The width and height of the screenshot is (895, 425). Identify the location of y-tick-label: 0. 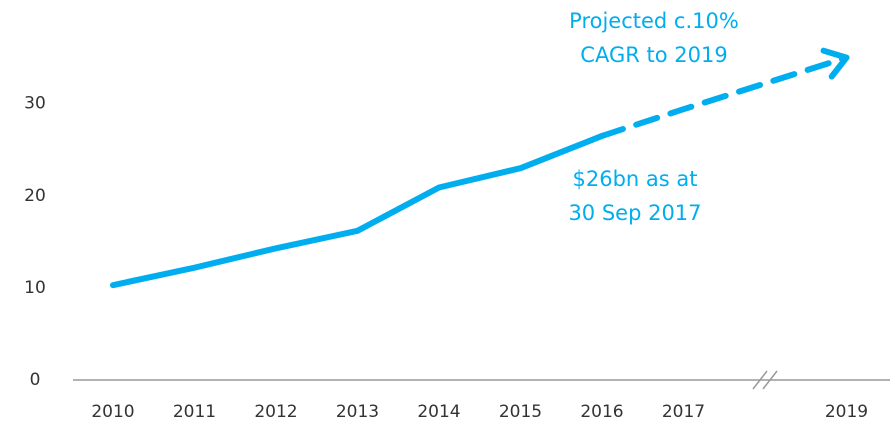
(35, 380).